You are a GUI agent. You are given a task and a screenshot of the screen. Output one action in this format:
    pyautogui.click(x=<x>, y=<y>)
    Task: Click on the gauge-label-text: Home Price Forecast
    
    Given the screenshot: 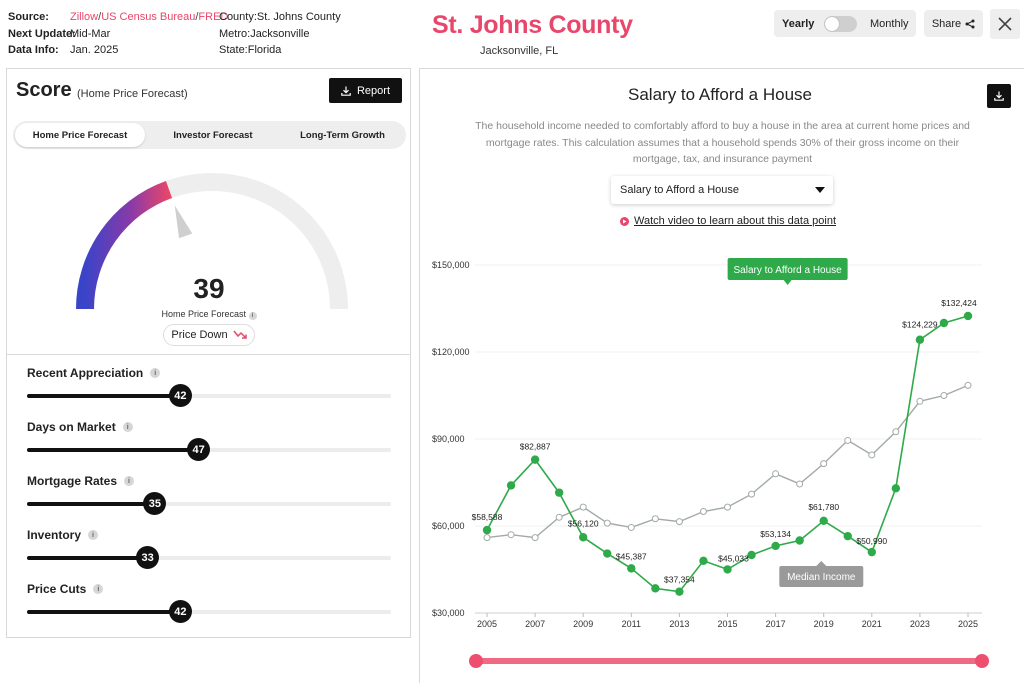 What is the action you would take?
    pyautogui.click(x=203, y=314)
    